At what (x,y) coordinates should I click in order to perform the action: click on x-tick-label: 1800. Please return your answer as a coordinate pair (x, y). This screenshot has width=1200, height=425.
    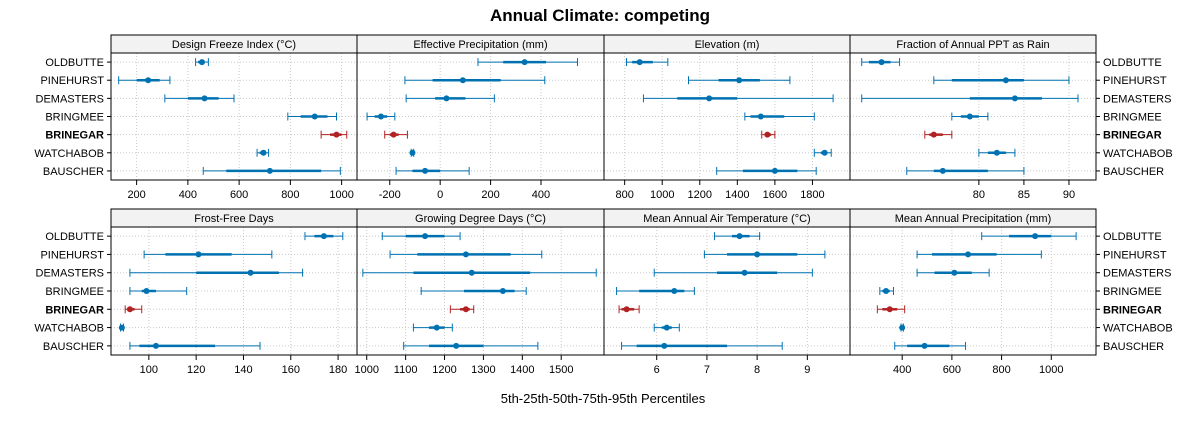
    Looking at the image, I should click on (812, 195).